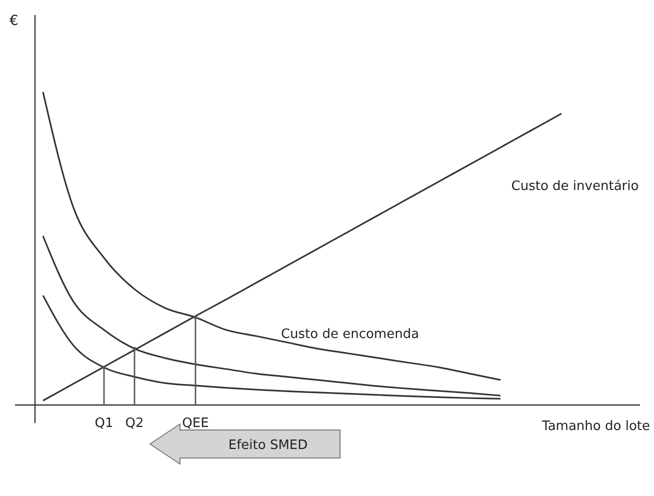  Describe the element at coordinates (595, 426) in the screenshot. I see `x-axis-title: Tamanho do lote` at that location.